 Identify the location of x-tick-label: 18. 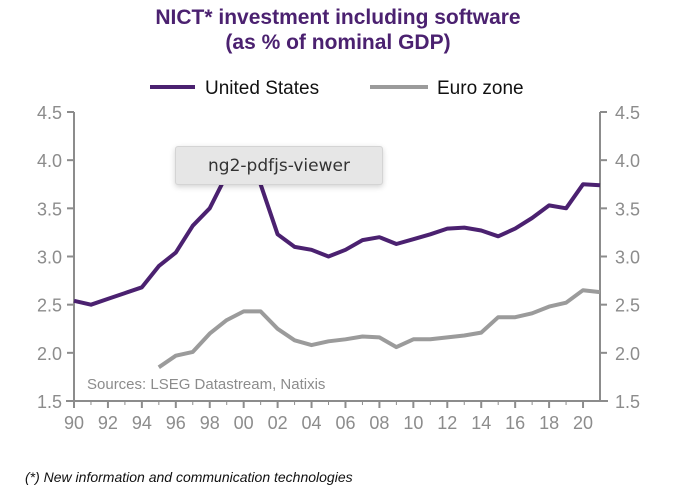
(549, 423).